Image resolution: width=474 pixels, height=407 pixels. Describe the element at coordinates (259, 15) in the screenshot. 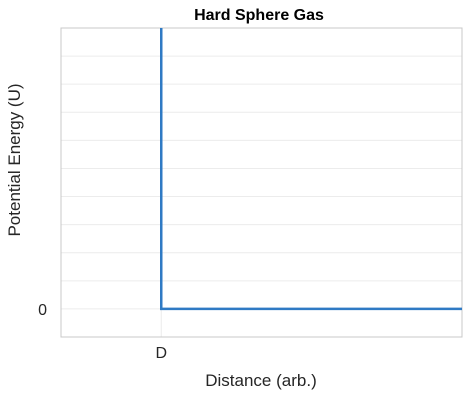

I see `chart-title: Hard Sphere Gas` at that location.